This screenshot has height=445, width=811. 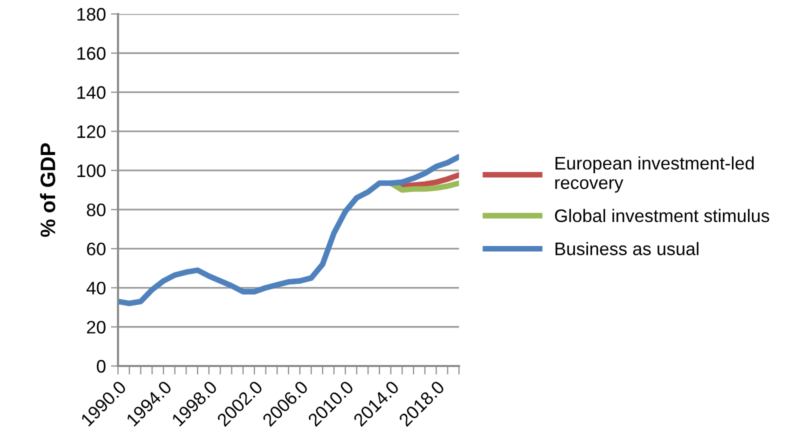 I want to click on legend-label: Global investment stimulus, so click(x=662, y=215).